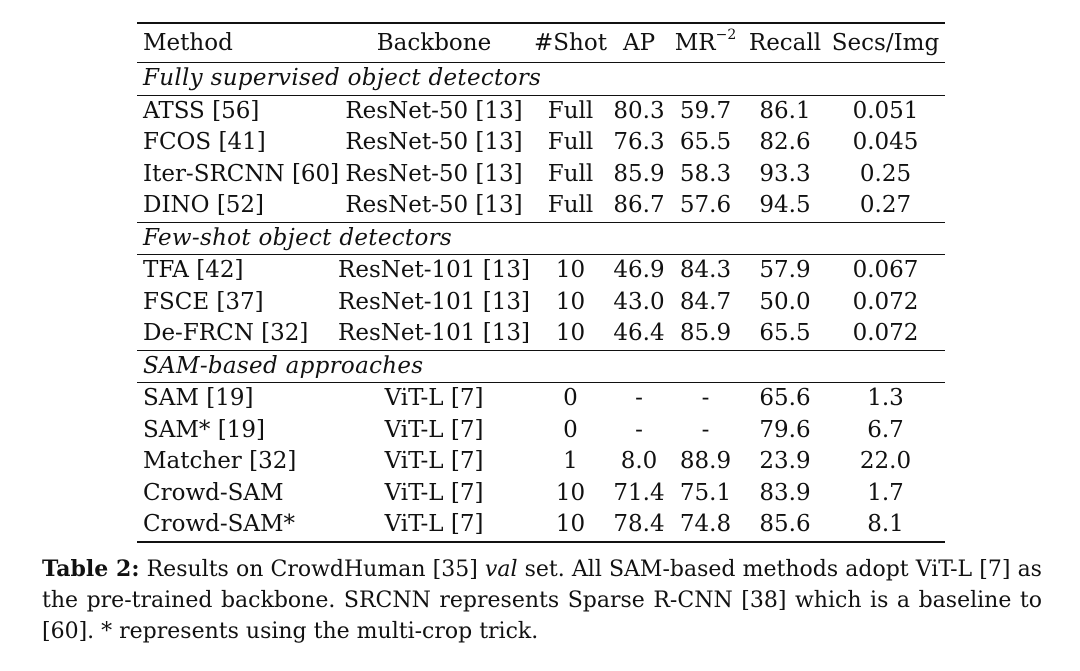 The height and width of the screenshot is (671, 1080). Describe the element at coordinates (434, 43) in the screenshot. I see `header-backbone: Backbone` at that location.